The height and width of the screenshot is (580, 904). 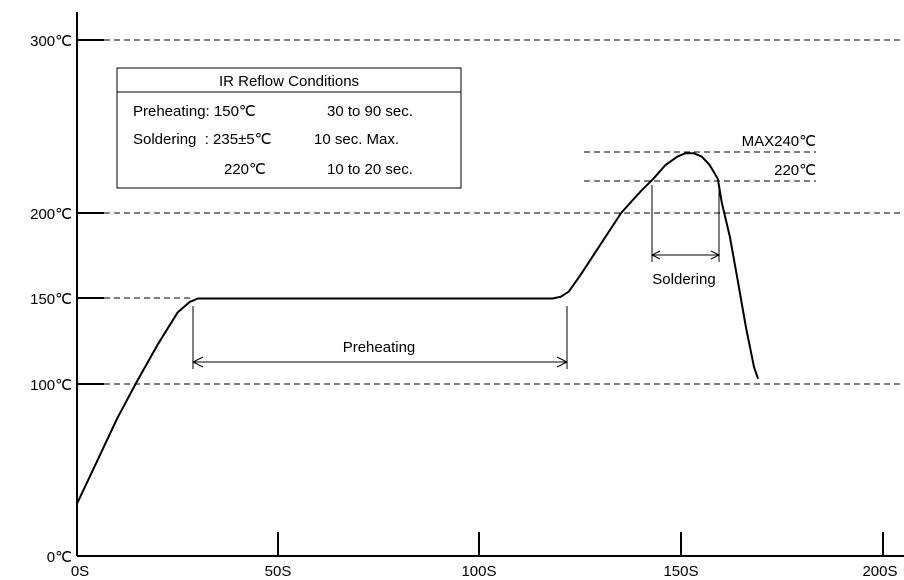 What do you see at coordinates (879, 571) in the screenshot?
I see `x-tick-label-200: 200S` at bounding box center [879, 571].